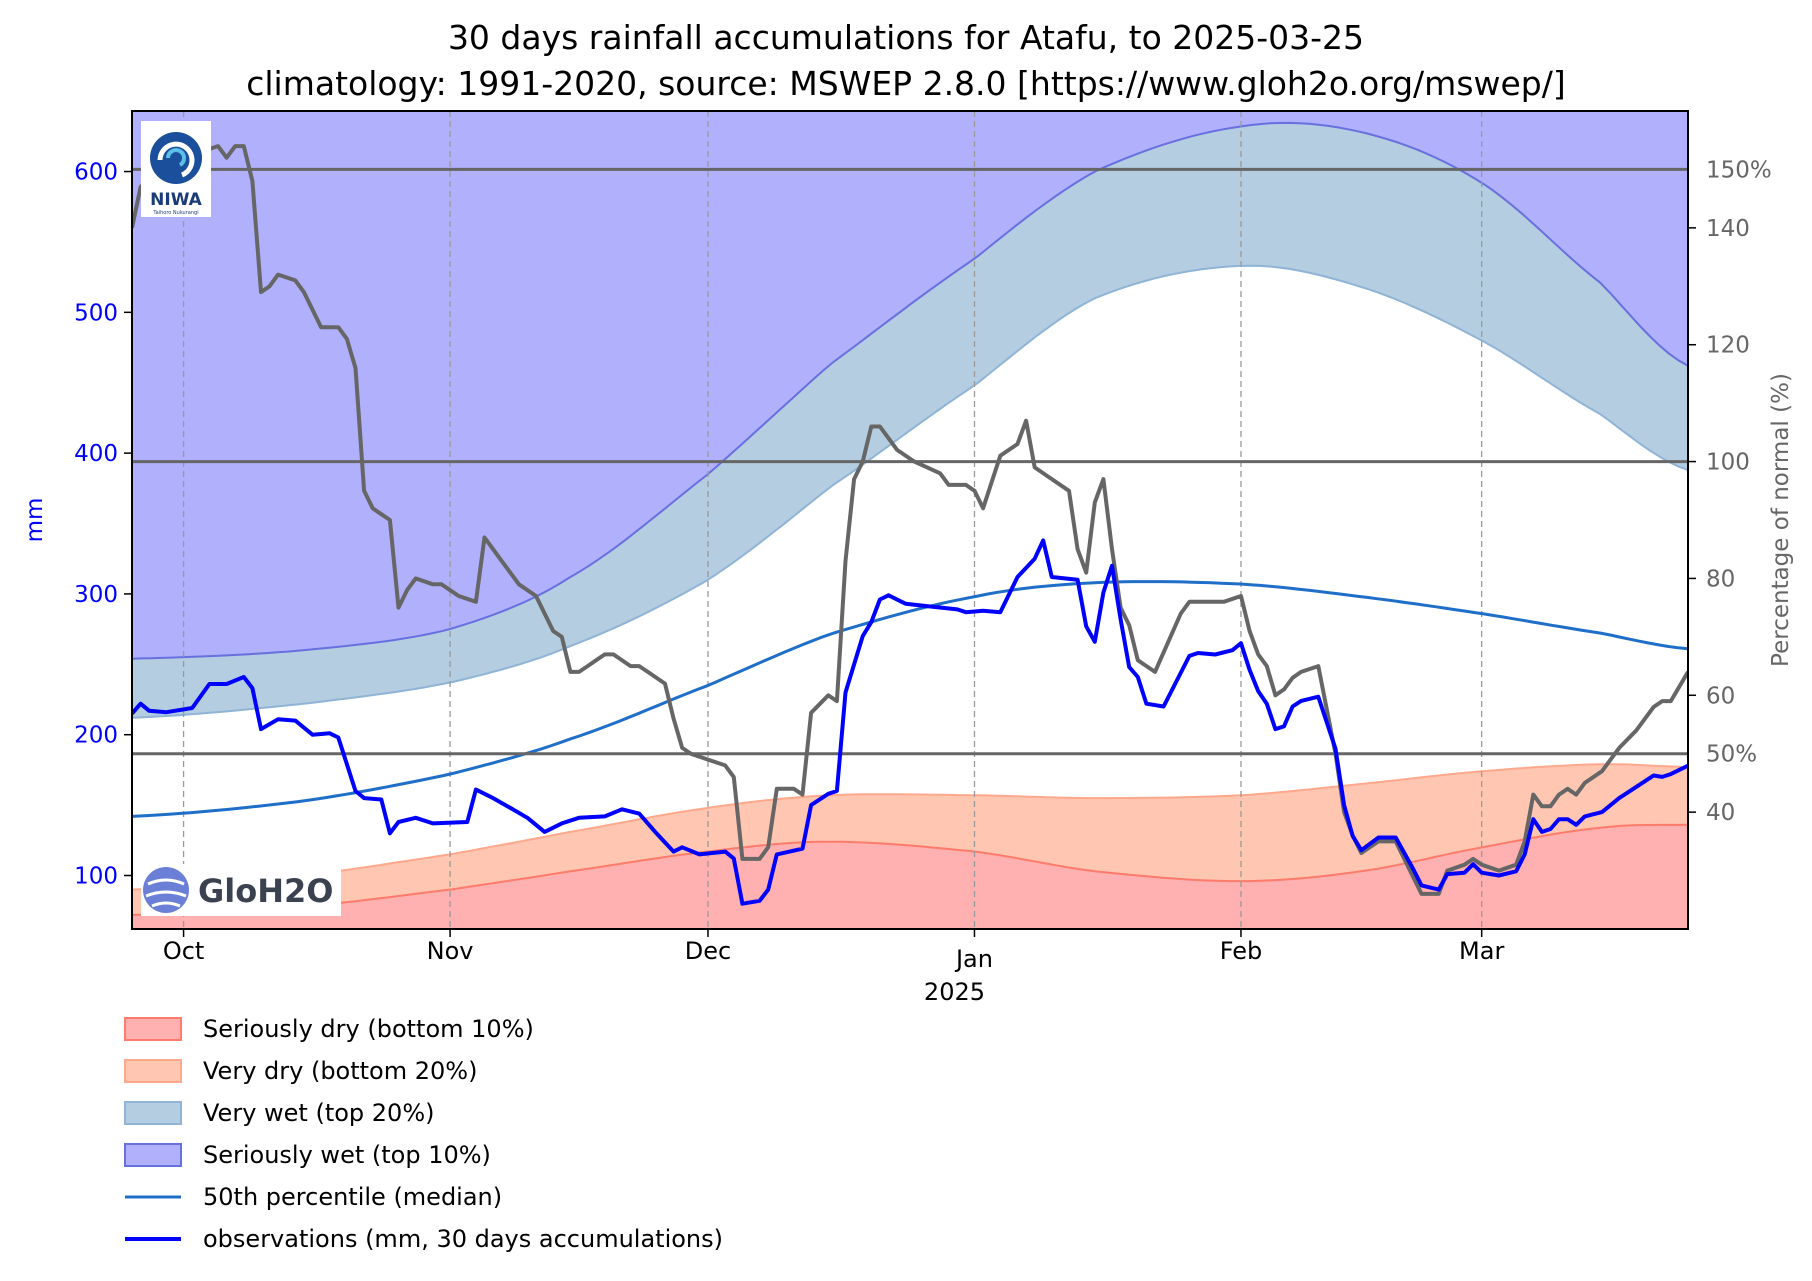  What do you see at coordinates (340, 1071) in the screenshot?
I see `legend-label: Very dry (bottom 20%)` at bounding box center [340, 1071].